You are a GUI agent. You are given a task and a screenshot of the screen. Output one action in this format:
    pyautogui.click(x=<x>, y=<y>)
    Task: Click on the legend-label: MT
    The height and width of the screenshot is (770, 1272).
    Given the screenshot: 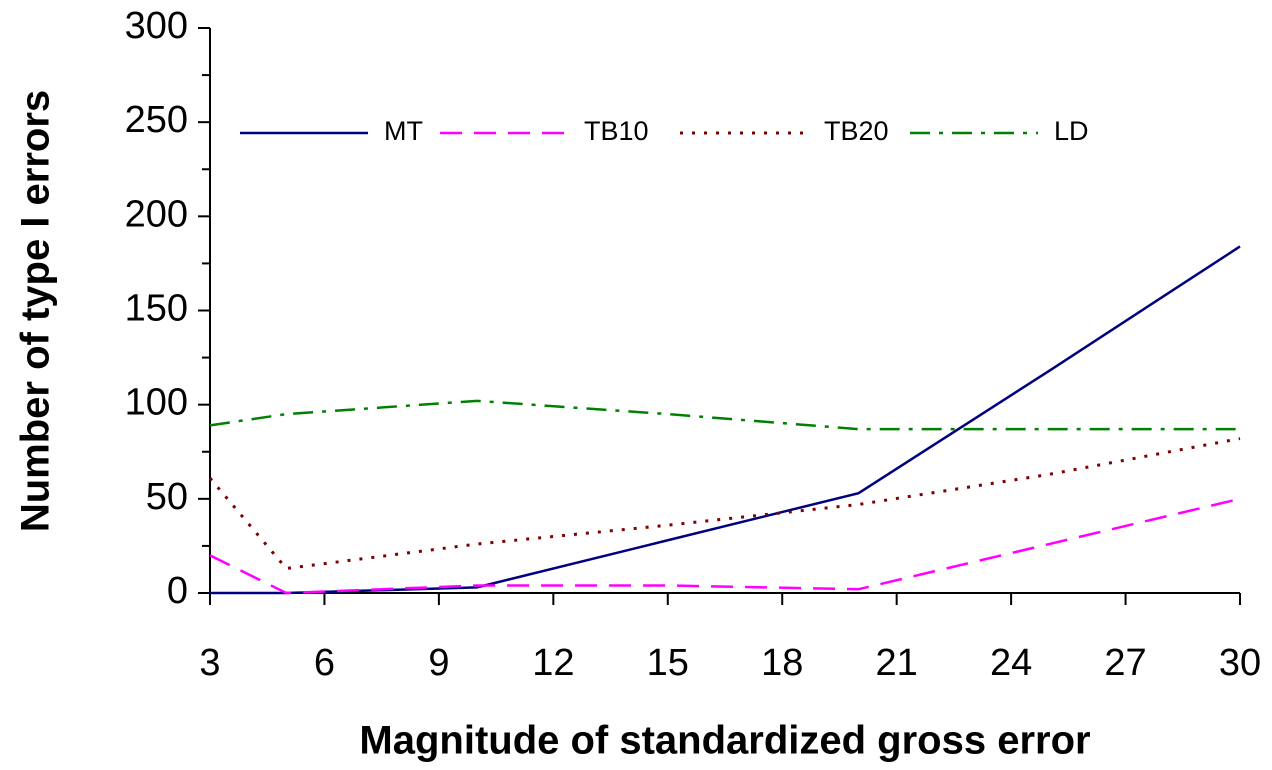 What is the action you would take?
    pyautogui.click(x=403, y=131)
    